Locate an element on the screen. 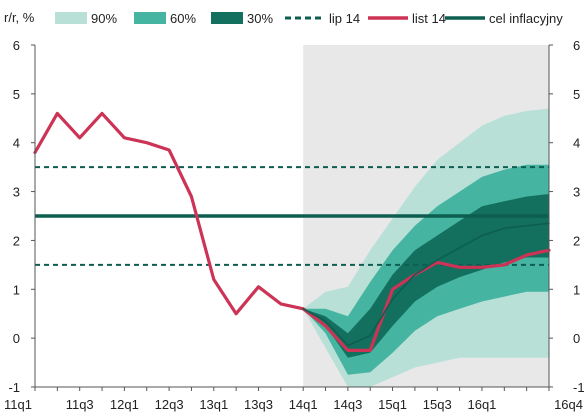 Image resolution: width=587 pixels, height=418 pixels. x-tick-label: 12q3 is located at coordinates (169, 404).